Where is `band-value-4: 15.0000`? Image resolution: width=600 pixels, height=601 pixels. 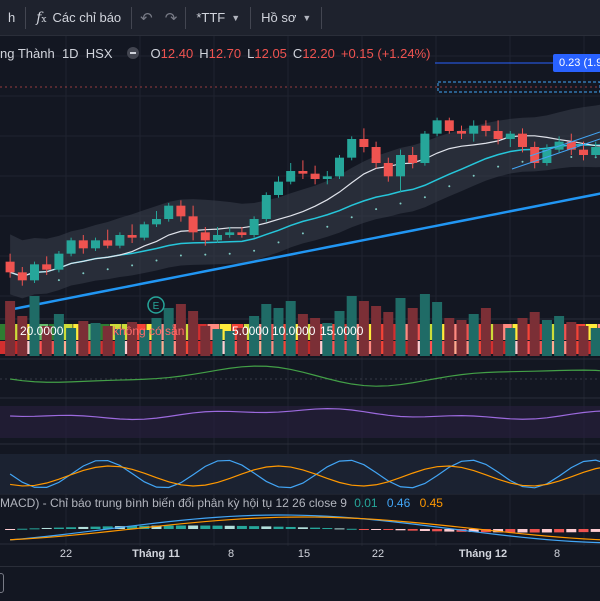
band-value-4: 15.0000 is located at coordinates (342, 331).